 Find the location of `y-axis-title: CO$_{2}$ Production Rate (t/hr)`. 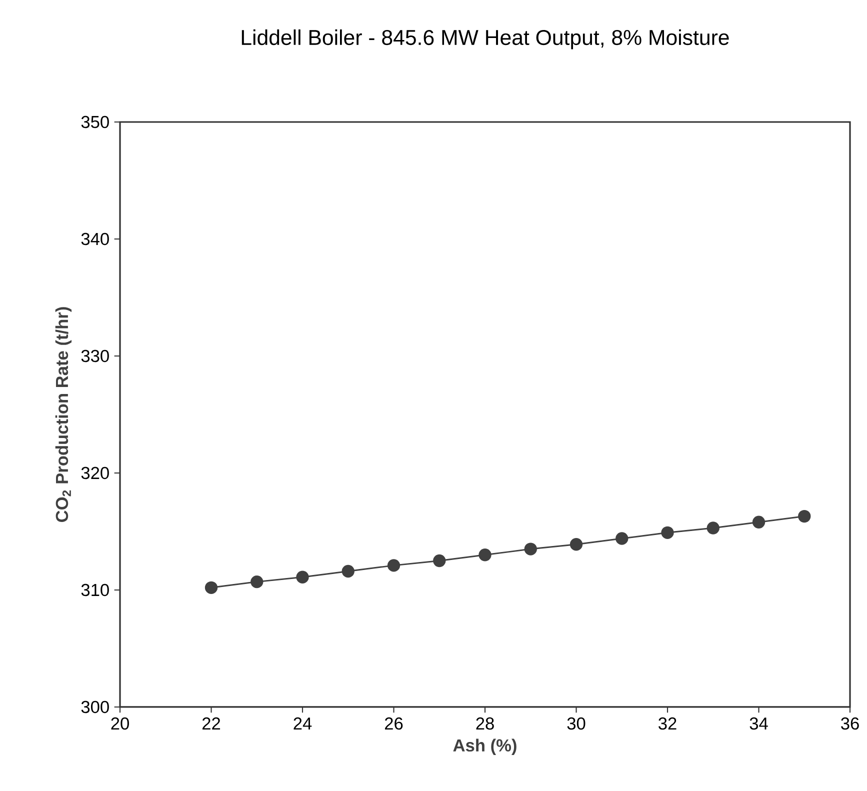

y-axis-title: CO$_{2}$ Production Rate (t/hr) is located at coordinates (63, 414).